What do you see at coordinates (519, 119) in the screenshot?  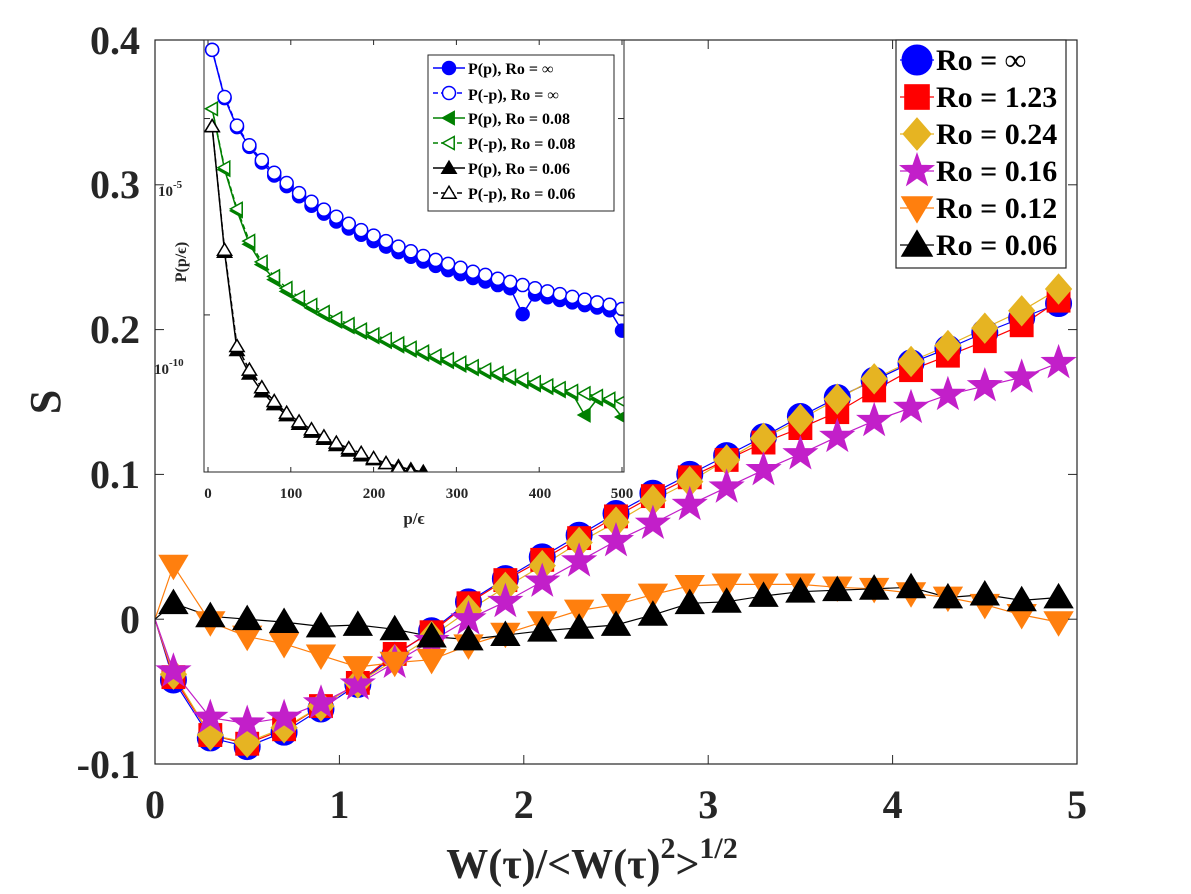 I see `inset-legend-label: P(p), Ro = 0.08` at bounding box center [519, 119].